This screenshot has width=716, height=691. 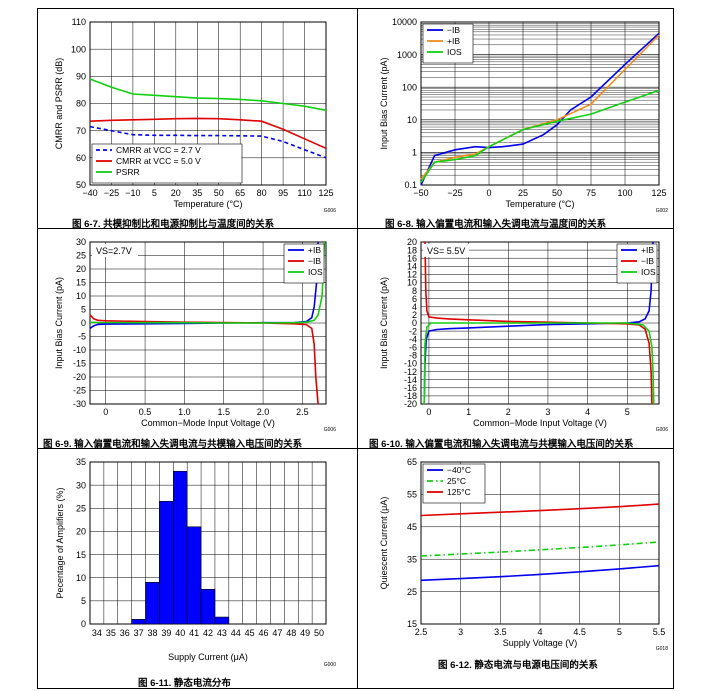 What do you see at coordinates (97, 633) in the screenshot?
I see `x-tick-label: 34` at bounding box center [97, 633].